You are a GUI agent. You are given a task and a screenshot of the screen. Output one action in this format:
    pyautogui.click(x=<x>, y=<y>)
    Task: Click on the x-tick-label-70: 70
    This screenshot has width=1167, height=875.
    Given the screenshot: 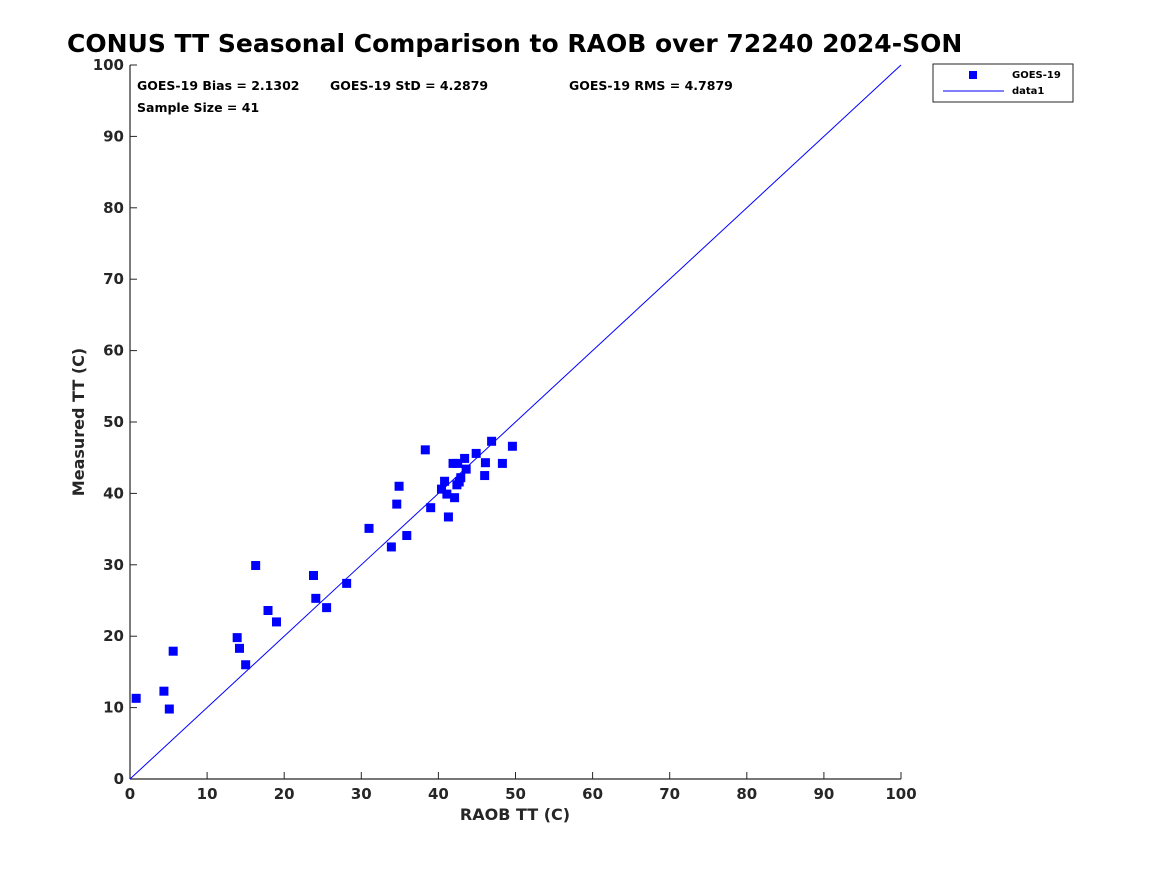 What is the action you would take?
    pyautogui.click(x=669, y=794)
    